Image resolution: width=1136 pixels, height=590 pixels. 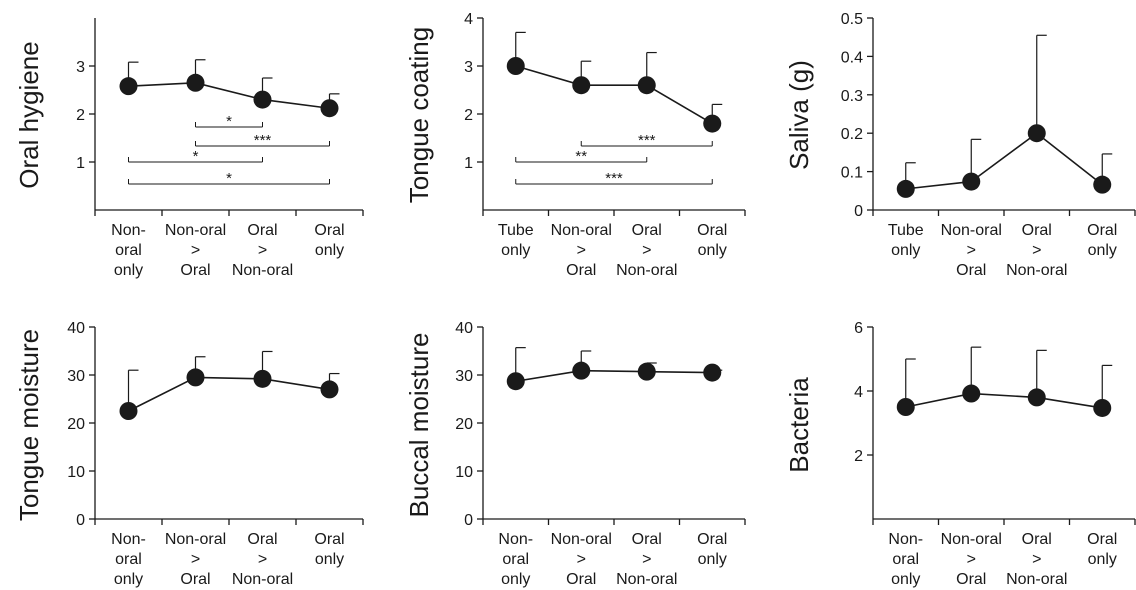 What do you see at coordinates (852, 134) in the screenshot?
I see `y-tick-label: 0.2` at bounding box center [852, 134].